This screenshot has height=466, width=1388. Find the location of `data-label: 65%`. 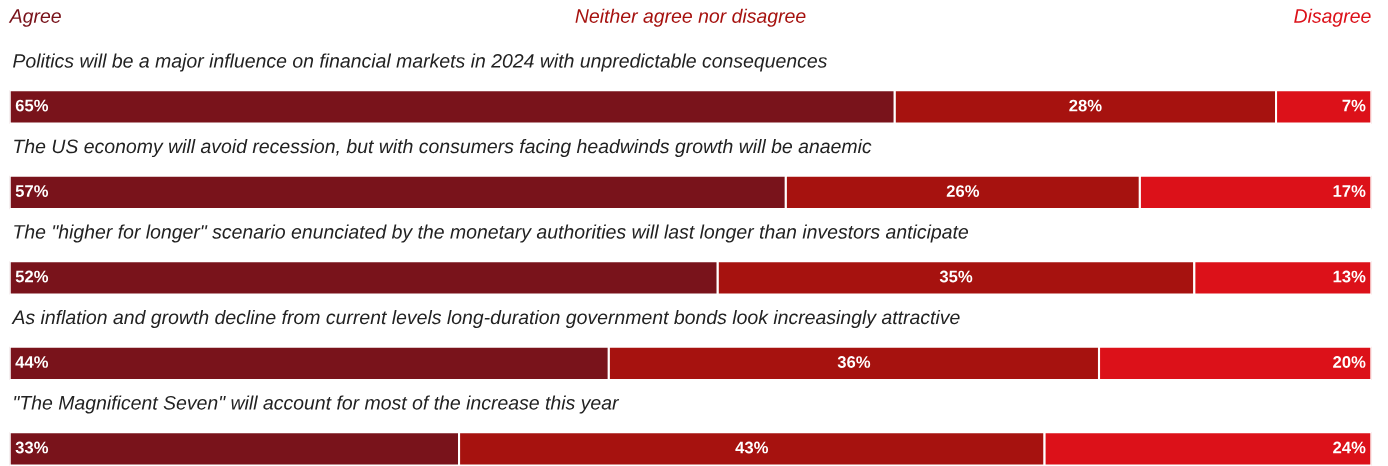

data-label: 65% is located at coordinates (32, 105).